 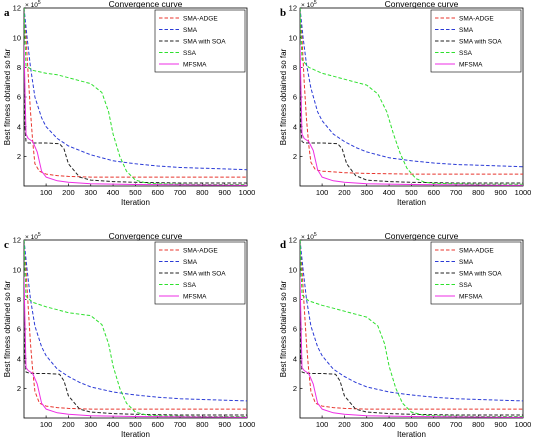 What do you see at coordinates (295, 156) in the screenshot?
I see `y-tick-label: 2` at bounding box center [295, 156].